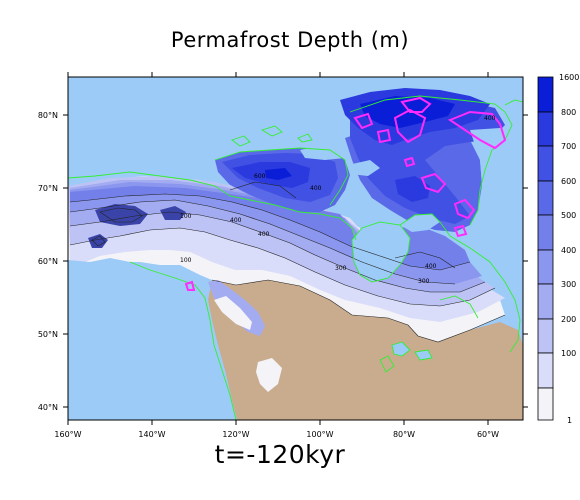  Describe the element at coordinates (568, 284) in the screenshot. I see `colorbar-label: 300` at that location.